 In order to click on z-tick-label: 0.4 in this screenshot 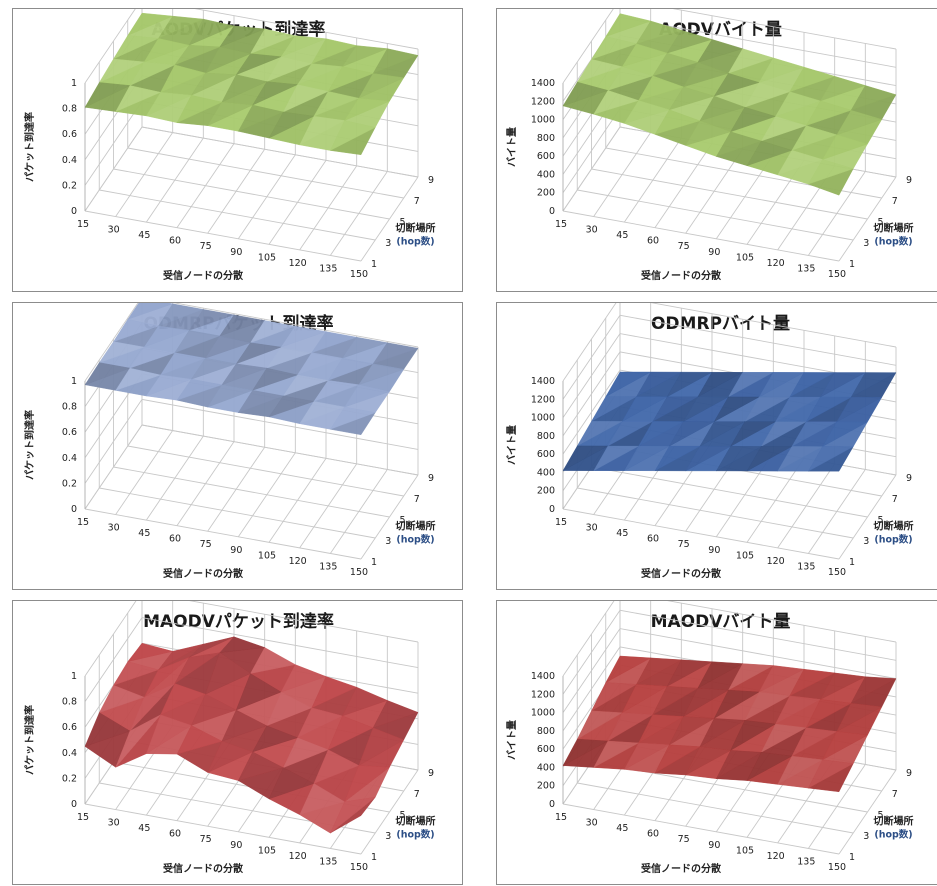, I will do `click(69, 753)`.